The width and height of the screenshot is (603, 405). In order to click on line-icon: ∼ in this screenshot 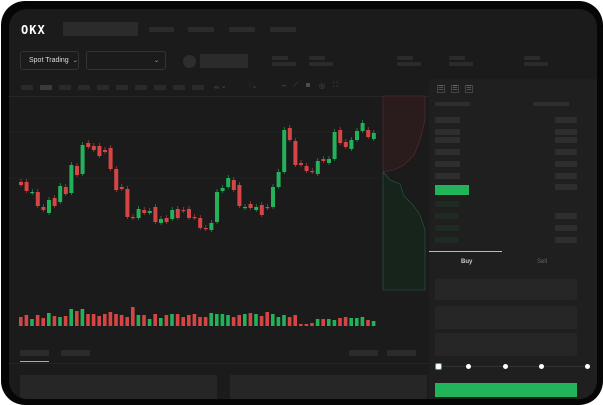, I will do `click(284, 86)`.